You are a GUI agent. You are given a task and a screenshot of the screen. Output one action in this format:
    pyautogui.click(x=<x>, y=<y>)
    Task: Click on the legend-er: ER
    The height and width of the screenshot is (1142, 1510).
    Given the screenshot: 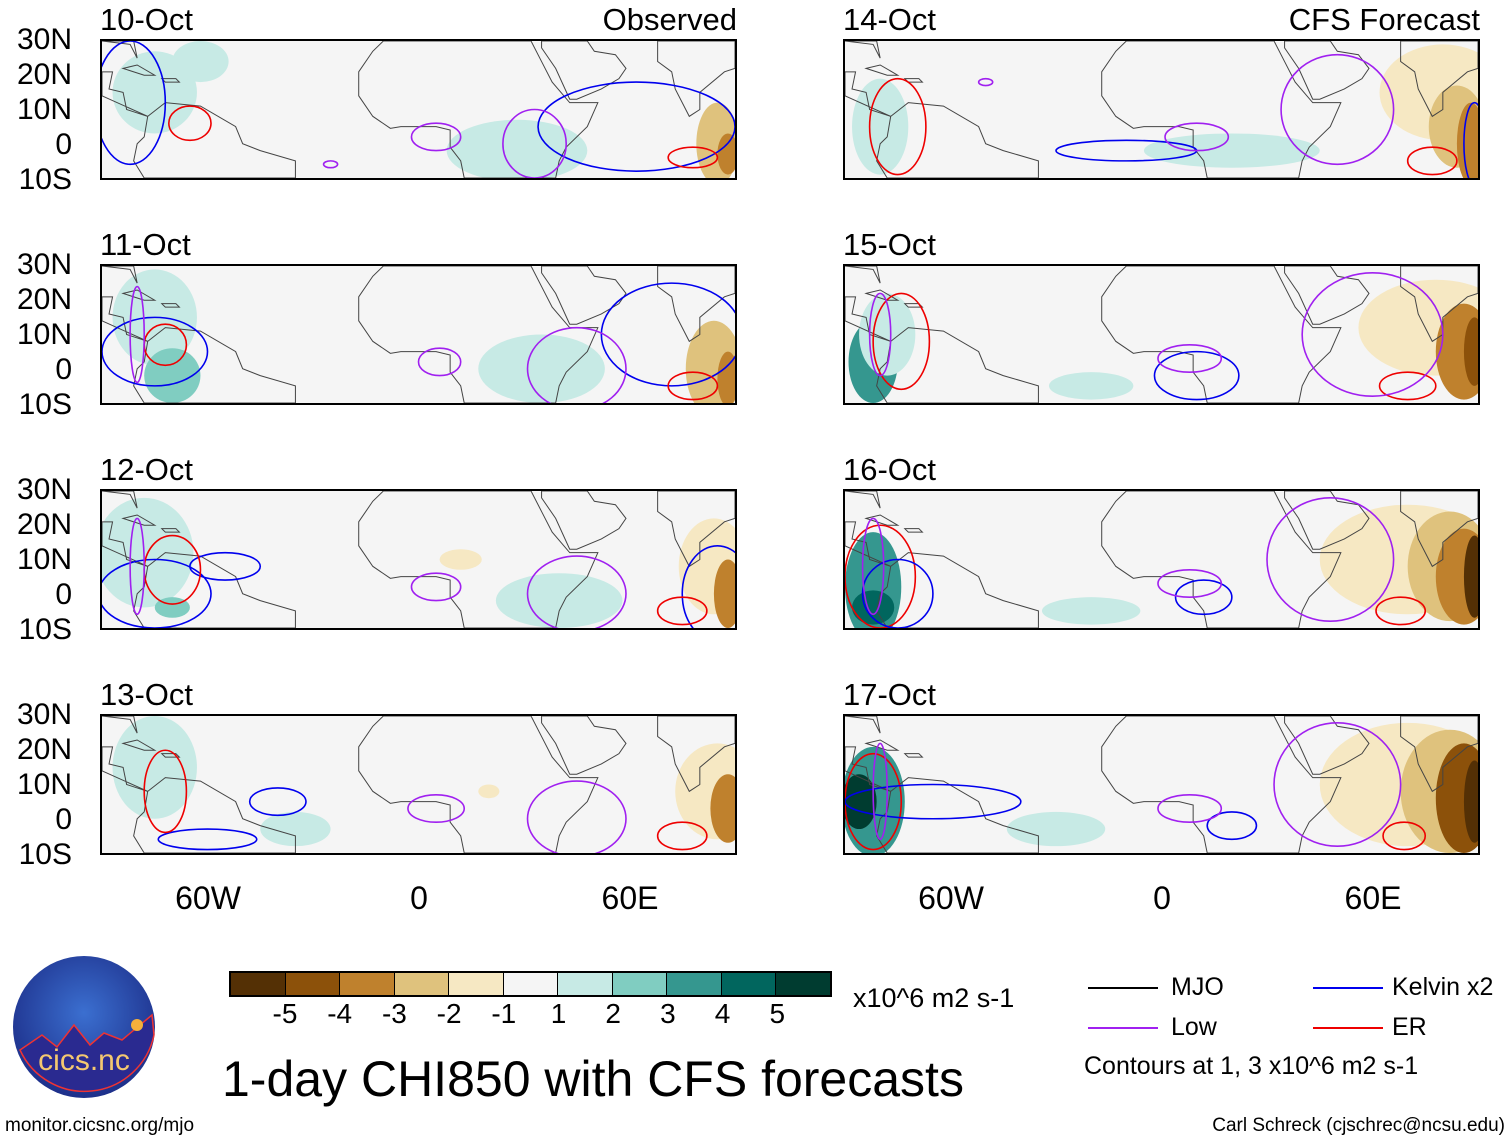 What is the action you would take?
    pyautogui.click(x=1409, y=1027)
    